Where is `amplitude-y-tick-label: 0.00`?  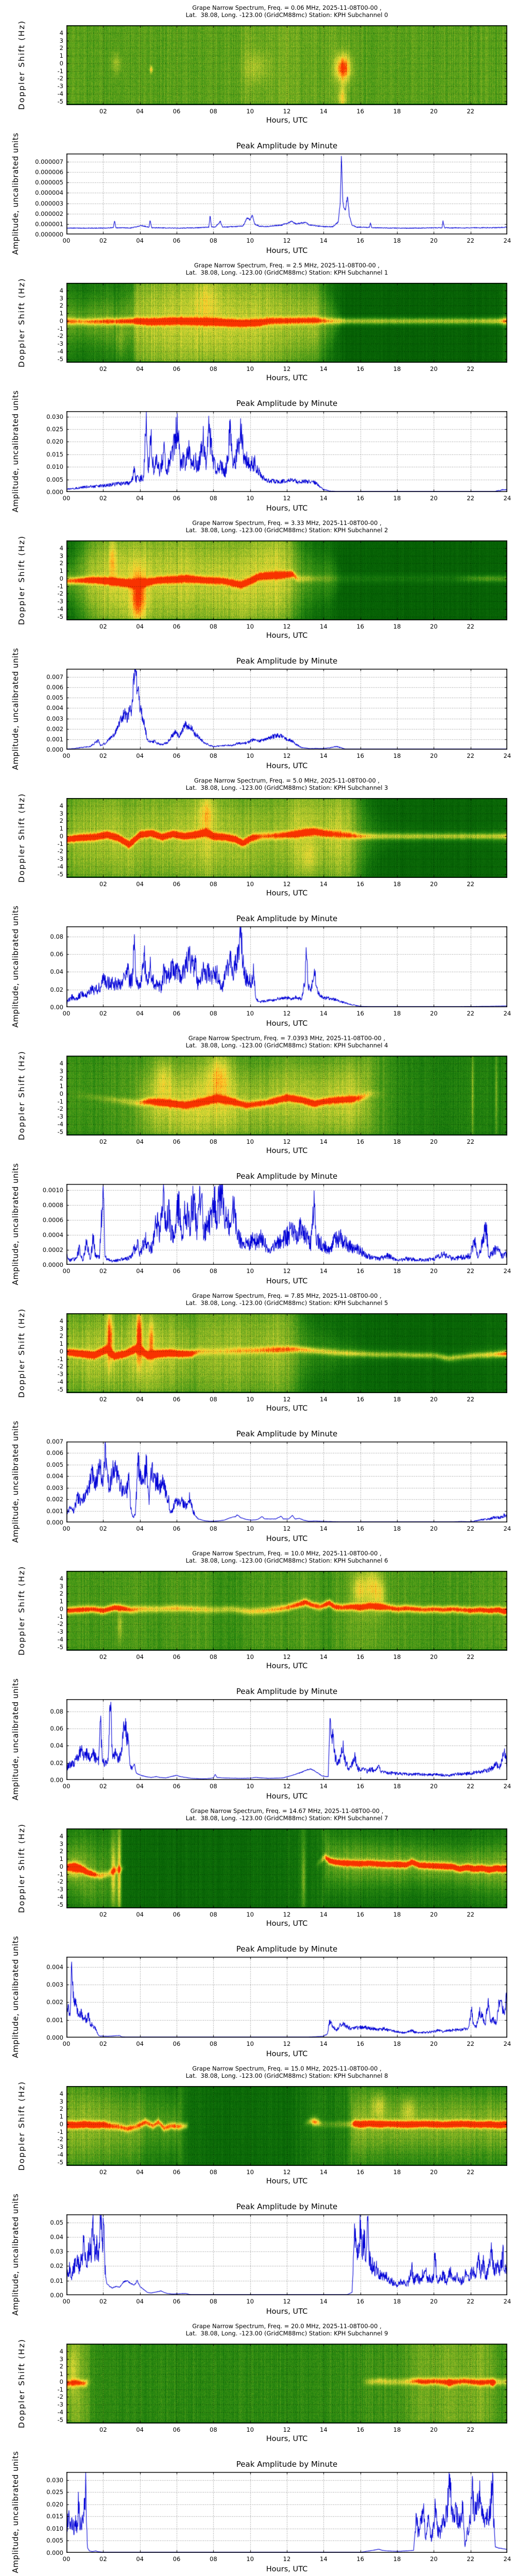 amplitude-y-tick-label: 0.00 is located at coordinates (57, 1007).